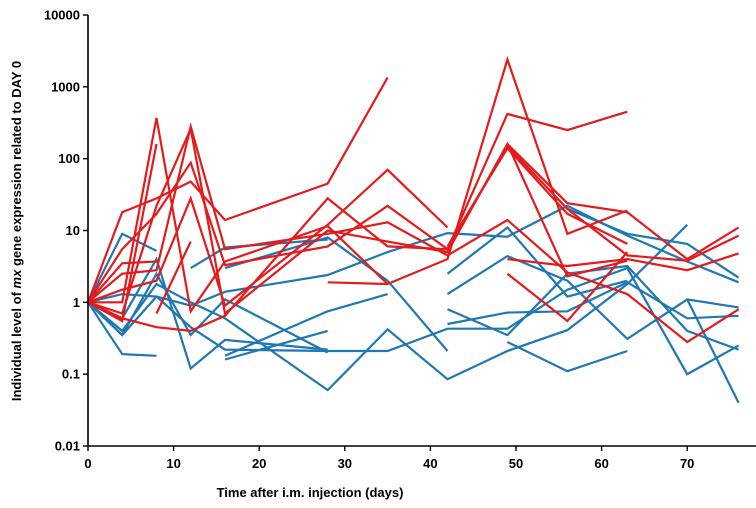 The image size is (756, 508). Describe the element at coordinates (62, 15) in the screenshot. I see `y-tick-label: 10000` at that location.